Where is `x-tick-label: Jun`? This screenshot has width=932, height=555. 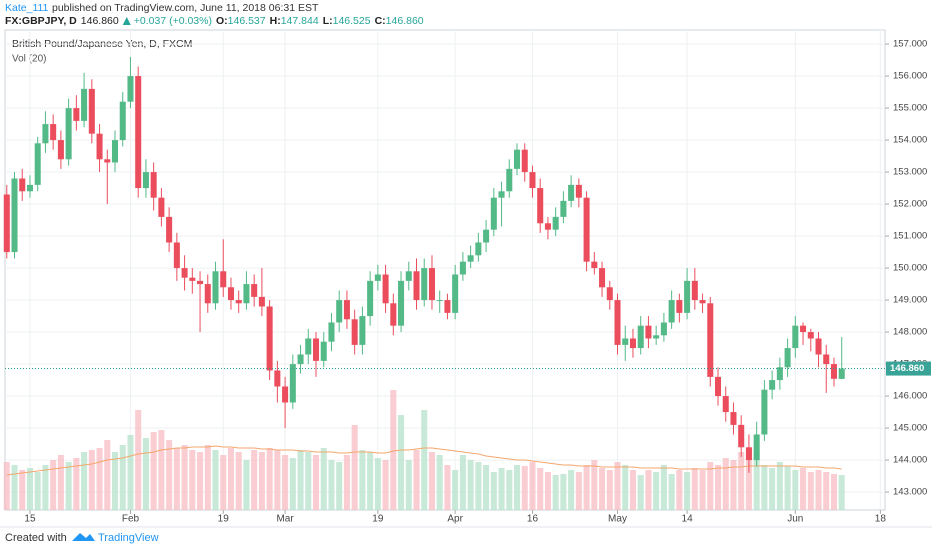
x-tick-label: Jun is located at coordinates (795, 519).